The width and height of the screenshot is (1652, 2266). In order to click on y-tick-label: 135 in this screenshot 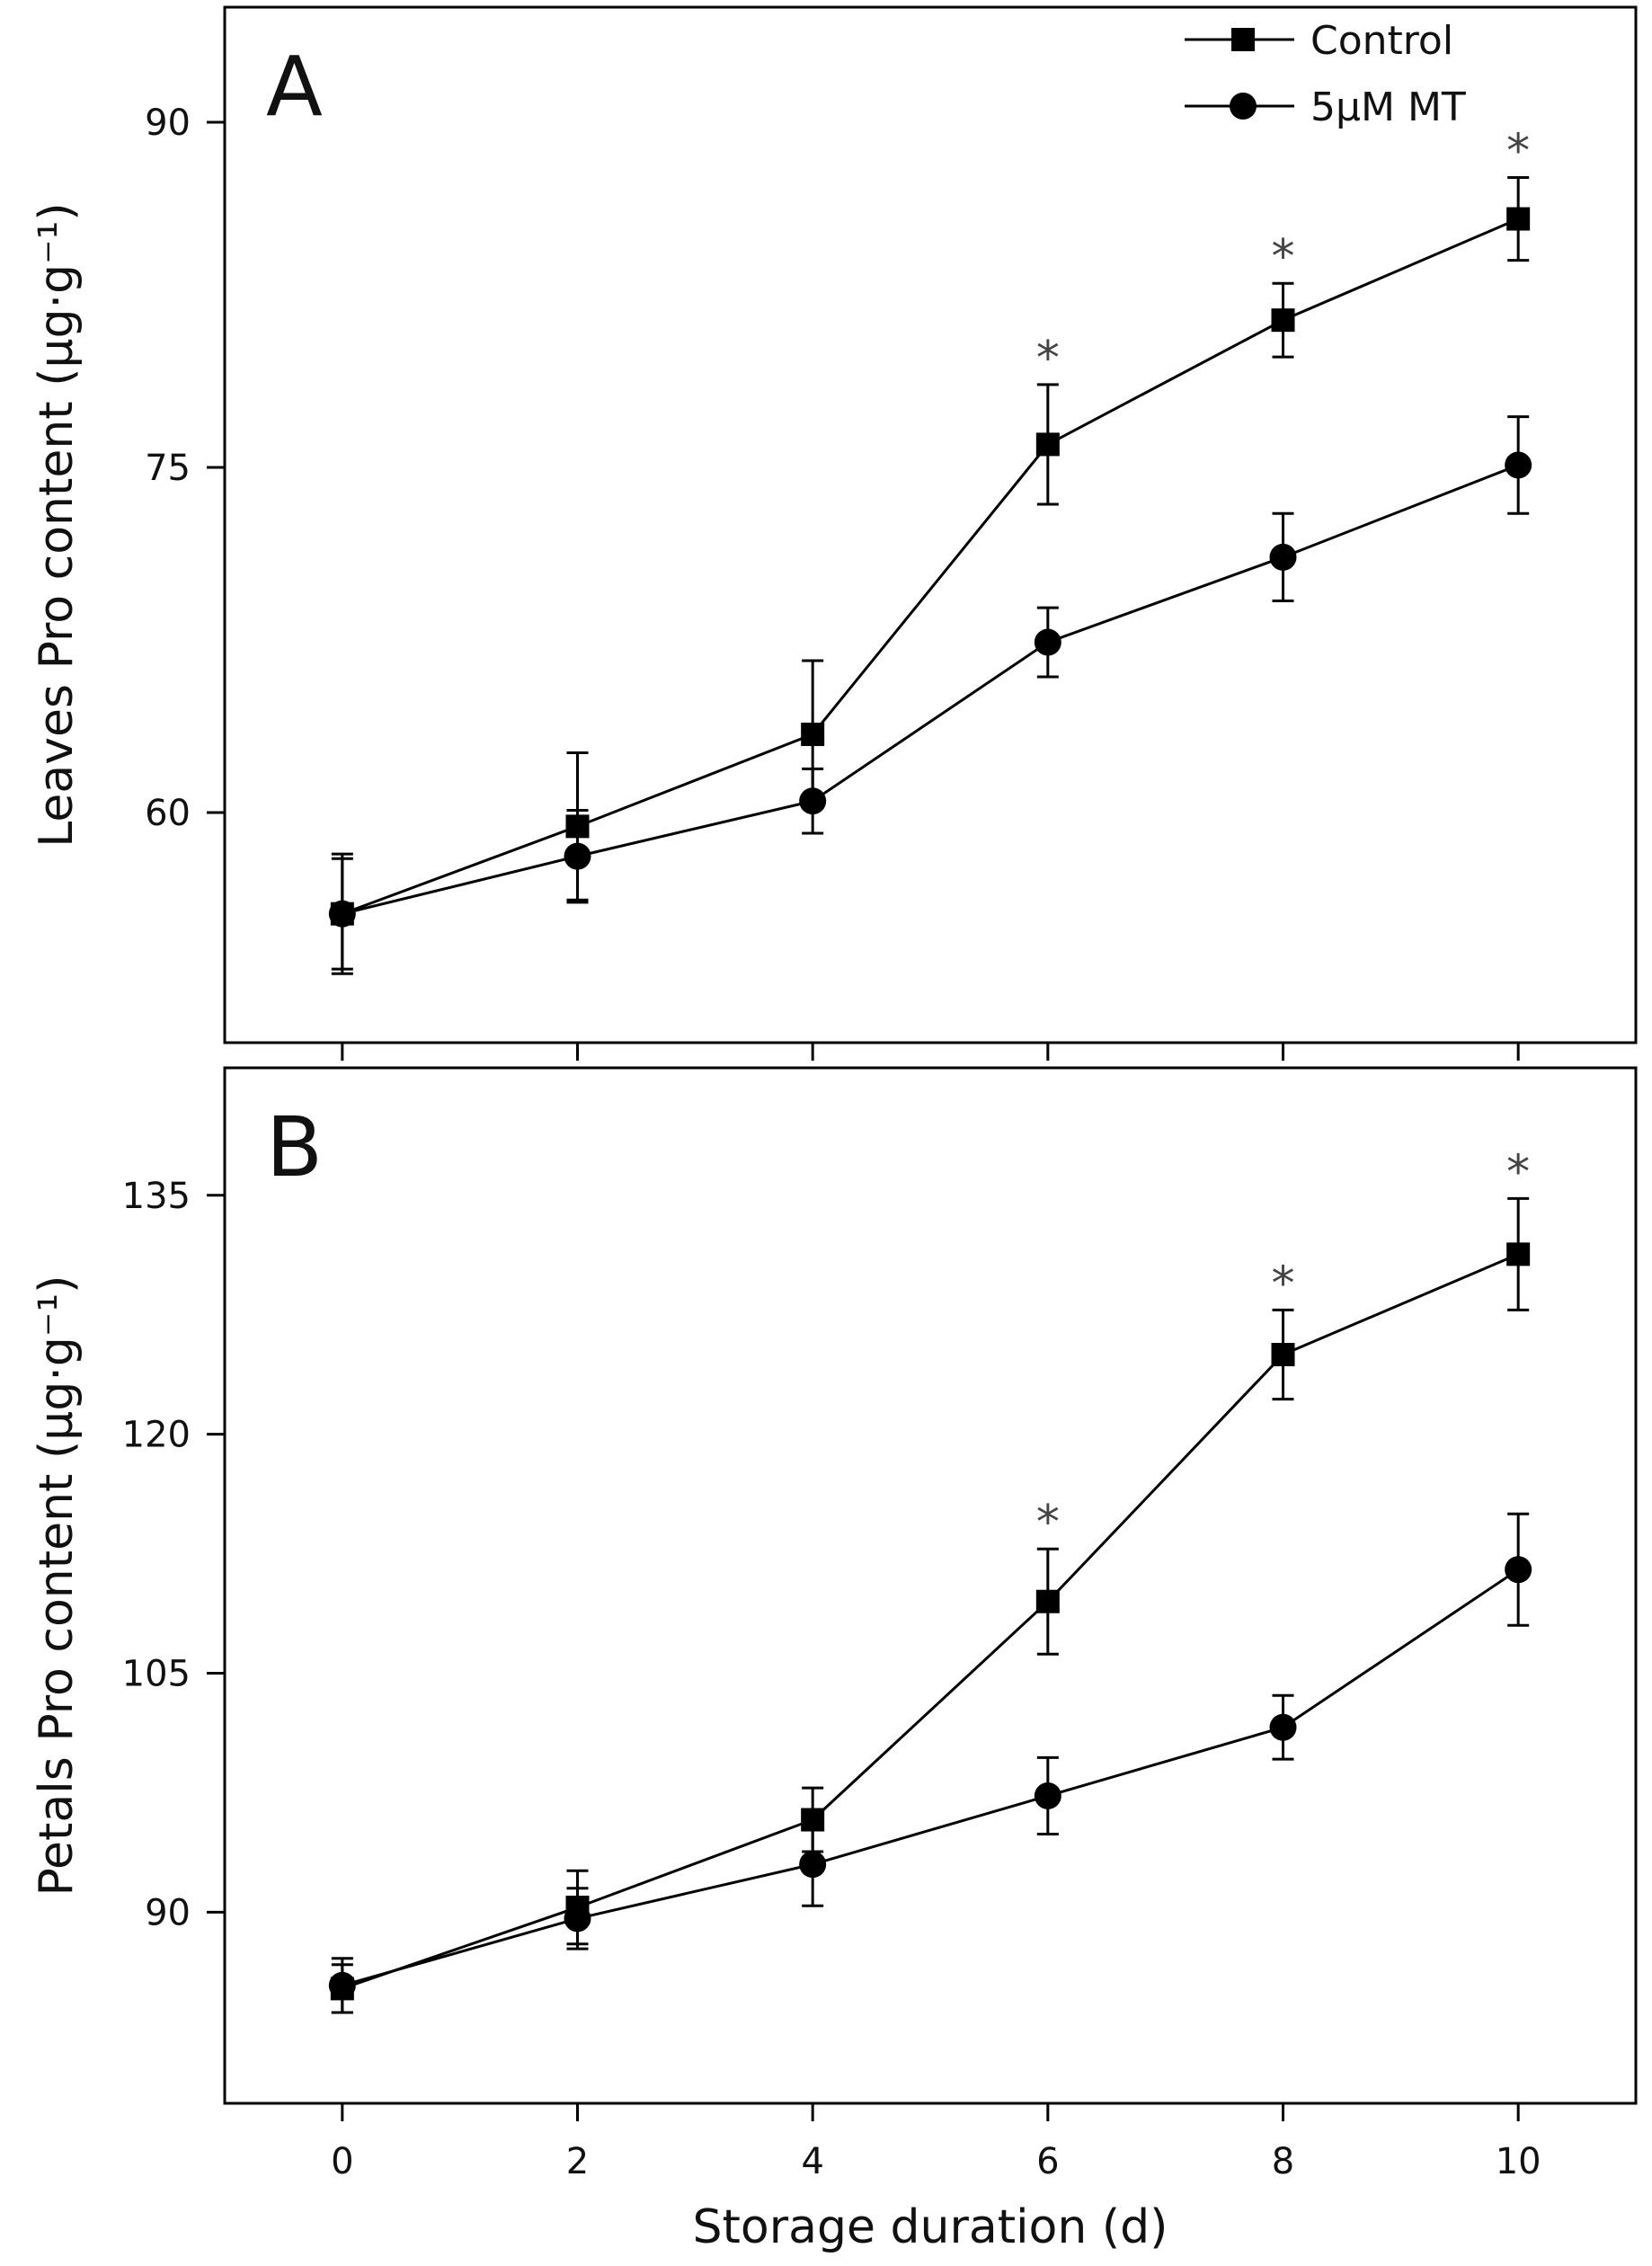, I will do `click(156, 1196)`.